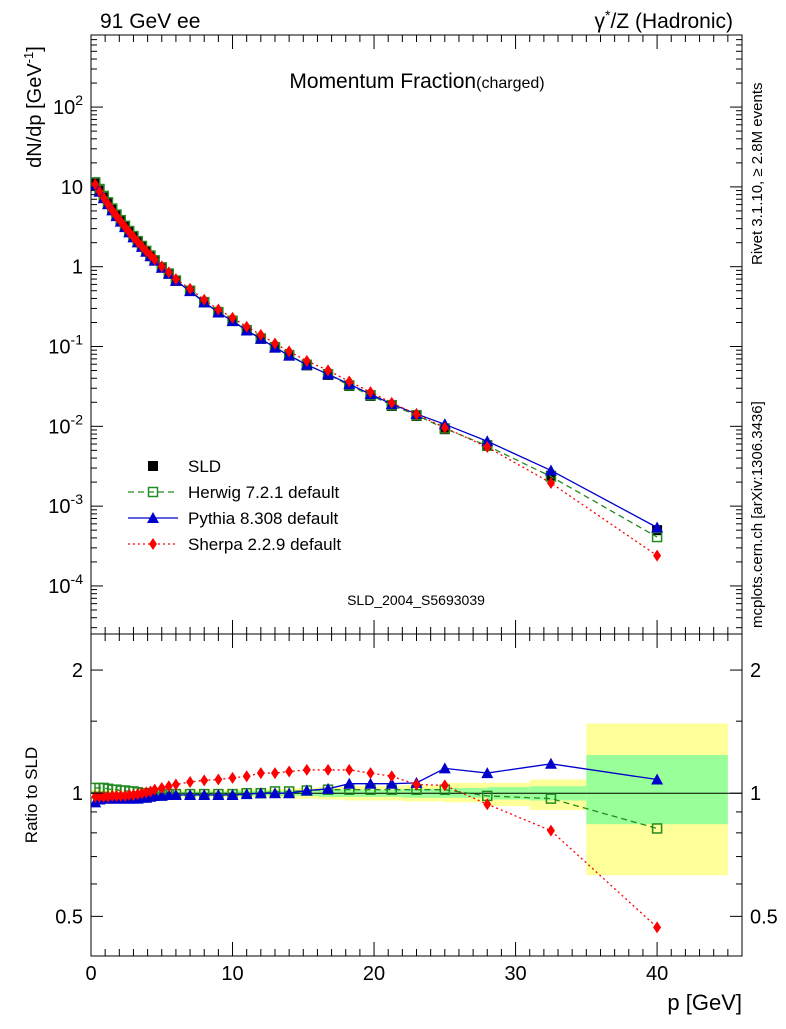 The height and width of the screenshot is (1029, 786). What do you see at coordinates (77, 579) in the screenshot?
I see `y-tick-exp: -4` at bounding box center [77, 579].